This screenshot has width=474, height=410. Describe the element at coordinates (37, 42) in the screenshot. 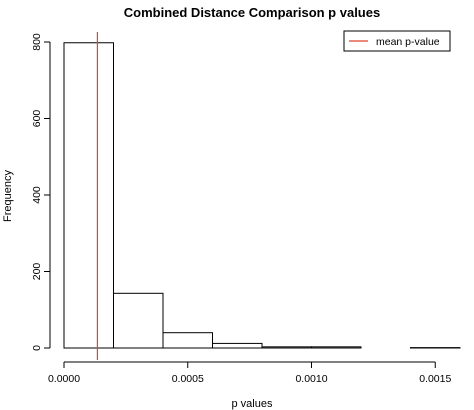

I see `y-tick-label: 800` at that location.